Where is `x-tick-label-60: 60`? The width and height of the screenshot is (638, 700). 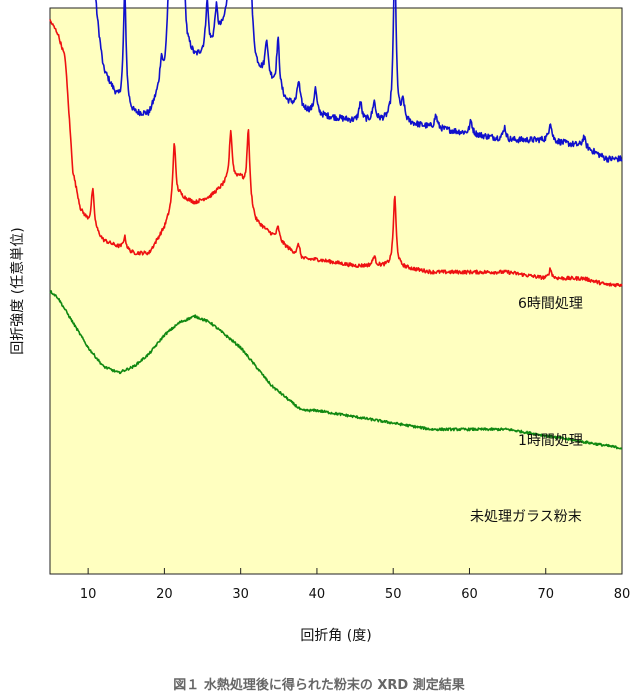 x-tick-label-60: 60 is located at coordinates (469, 594).